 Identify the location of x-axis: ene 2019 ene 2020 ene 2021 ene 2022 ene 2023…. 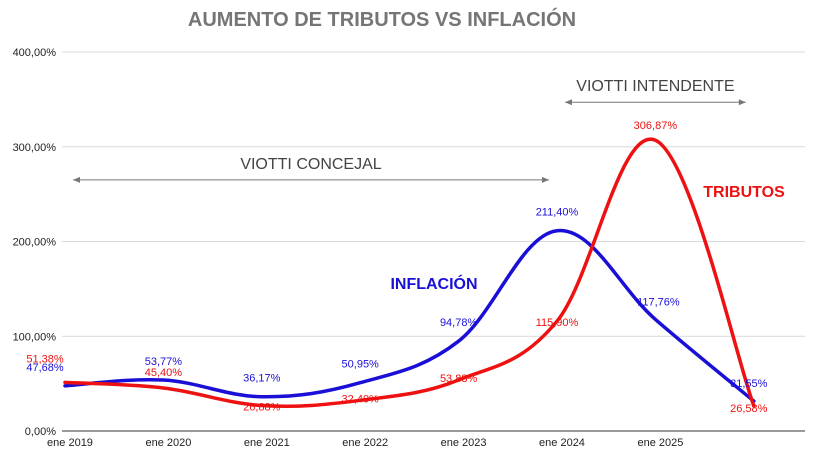
(365, 443).